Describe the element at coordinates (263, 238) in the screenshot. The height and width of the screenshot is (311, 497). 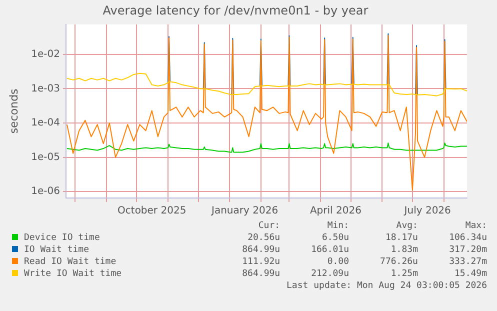
I see `text: 20.56u` at that location.